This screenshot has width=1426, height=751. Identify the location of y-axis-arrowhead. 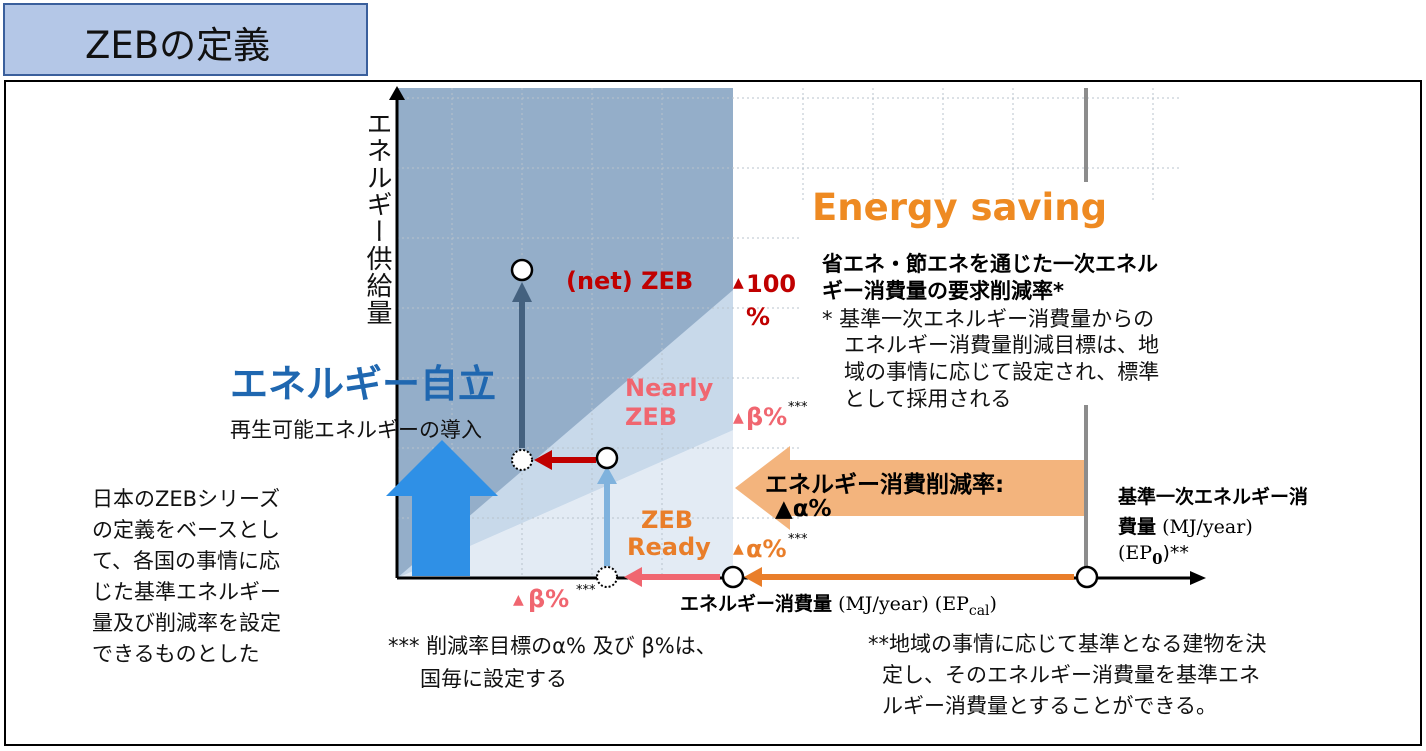
(397, 93).